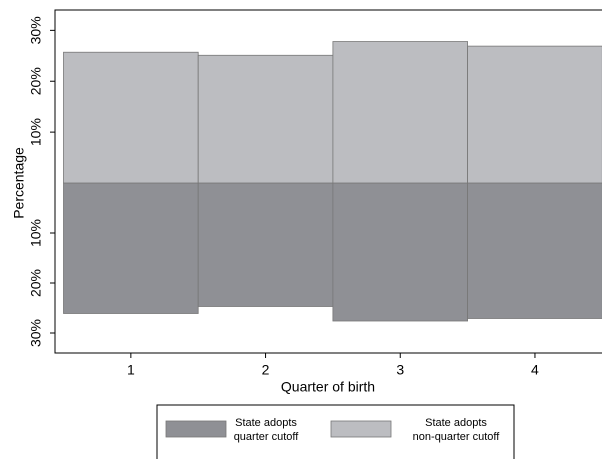 The width and height of the screenshot is (602, 459). What do you see at coordinates (19, 183) in the screenshot?
I see `y-axis-label: Percentage` at bounding box center [19, 183].